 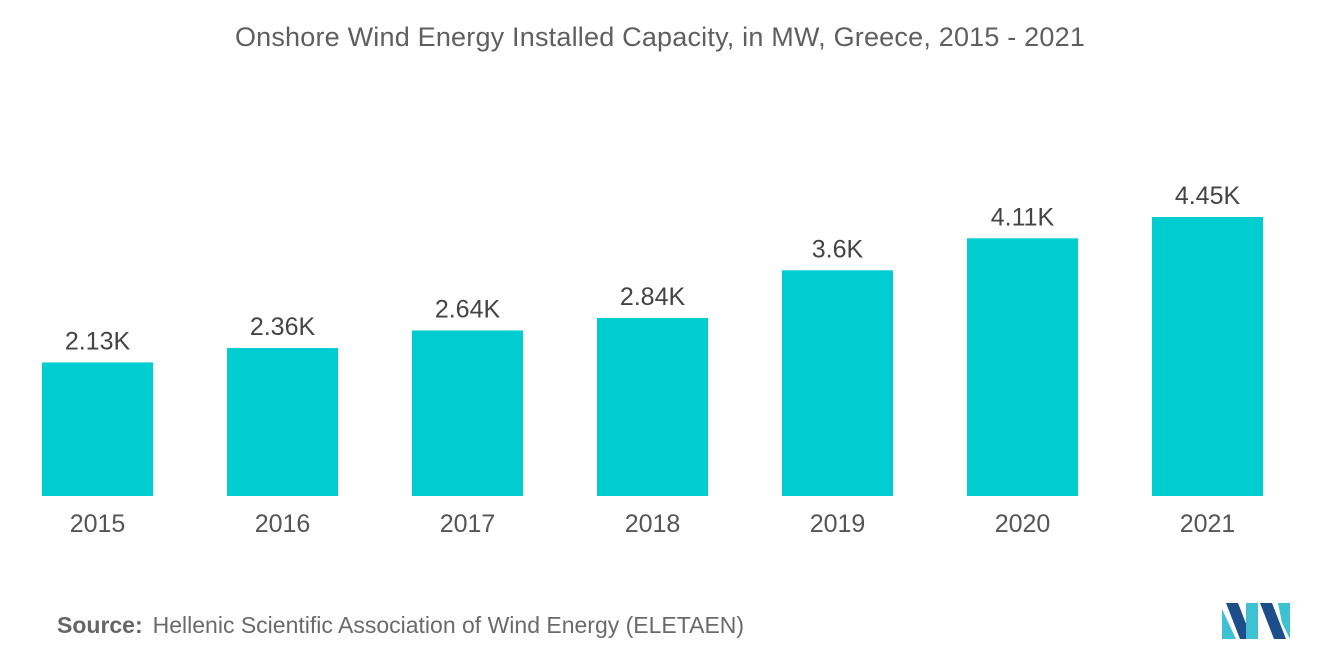 I want to click on data-label-2017: 2.64K, so click(x=468, y=309).